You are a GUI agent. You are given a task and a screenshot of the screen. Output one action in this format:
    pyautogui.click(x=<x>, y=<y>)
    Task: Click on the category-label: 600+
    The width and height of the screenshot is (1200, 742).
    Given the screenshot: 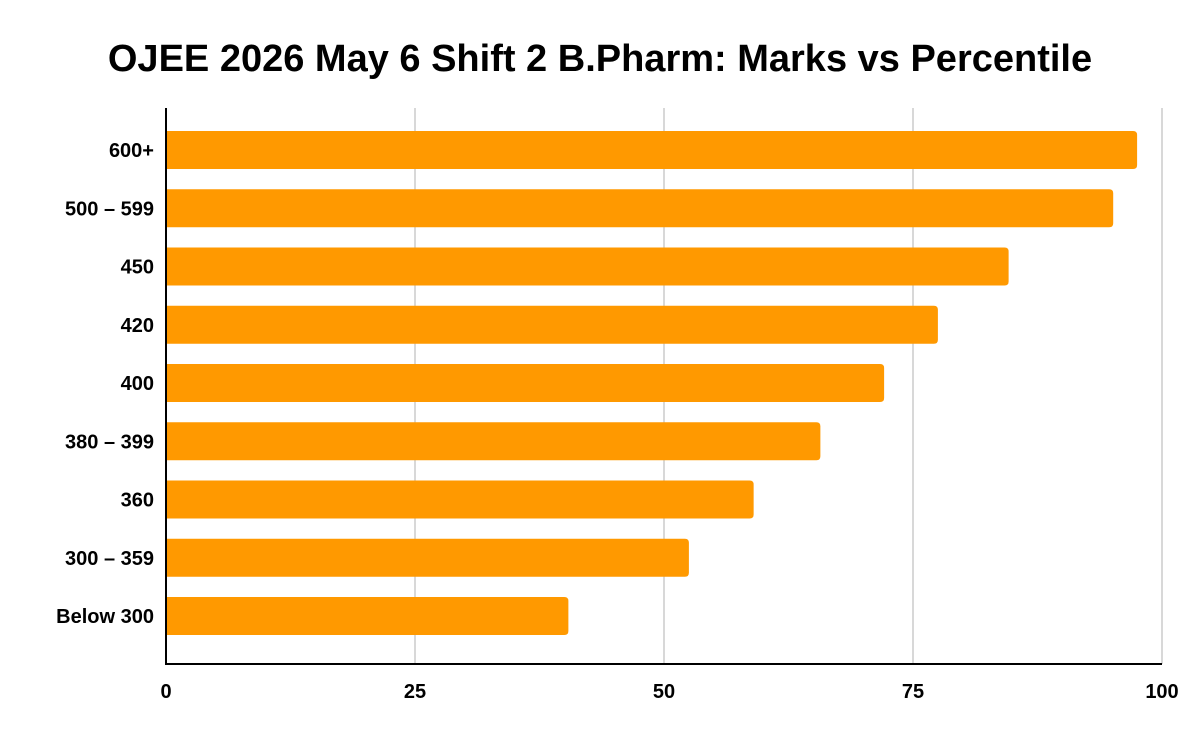 What is the action you would take?
    pyautogui.click(x=131, y=151)
    